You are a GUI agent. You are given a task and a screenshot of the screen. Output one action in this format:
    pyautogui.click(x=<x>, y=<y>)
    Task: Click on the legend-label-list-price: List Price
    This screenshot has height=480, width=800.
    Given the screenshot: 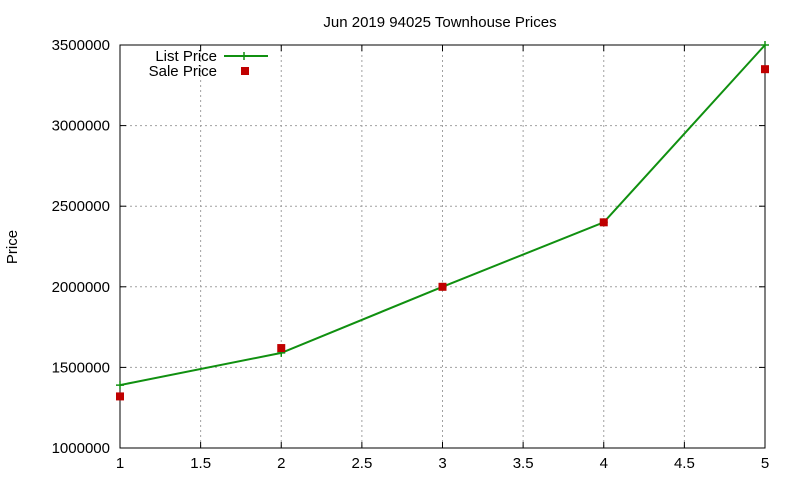 What is the action you would take?
    pyautogui.click(x=186, y=56)
    